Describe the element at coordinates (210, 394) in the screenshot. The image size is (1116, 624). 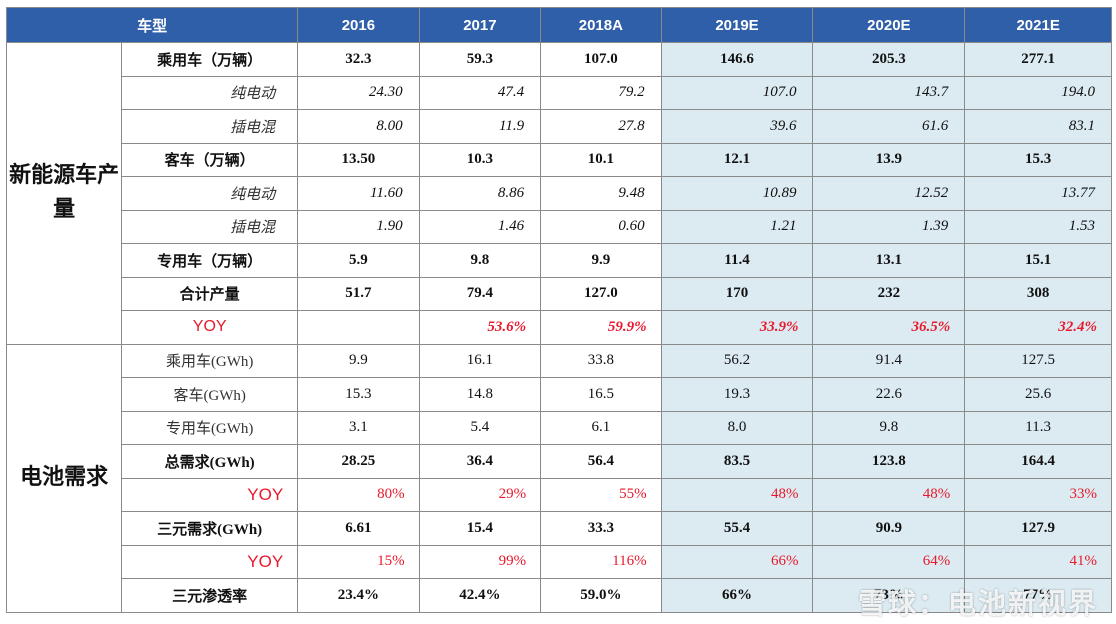
I see `row-label: 客车(GWh)` at that location.